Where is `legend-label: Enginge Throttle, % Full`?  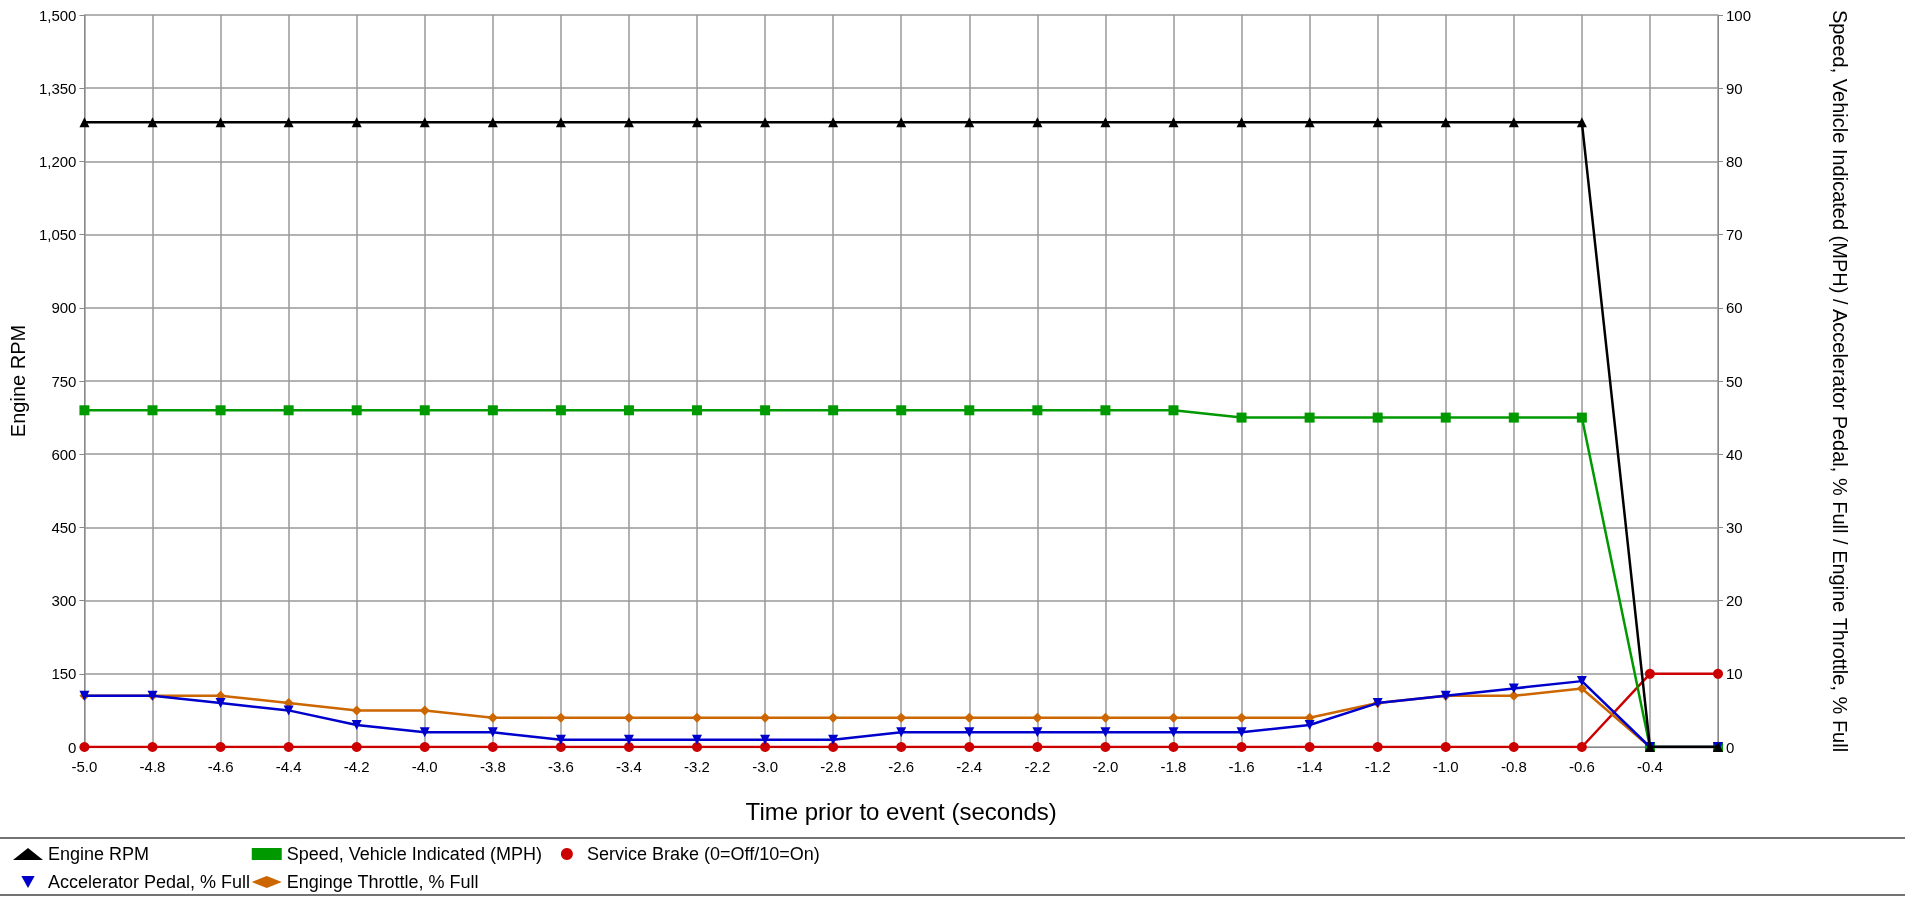
legend-label: Enginge Throttle, % Full is located at coordinates (382, 882).